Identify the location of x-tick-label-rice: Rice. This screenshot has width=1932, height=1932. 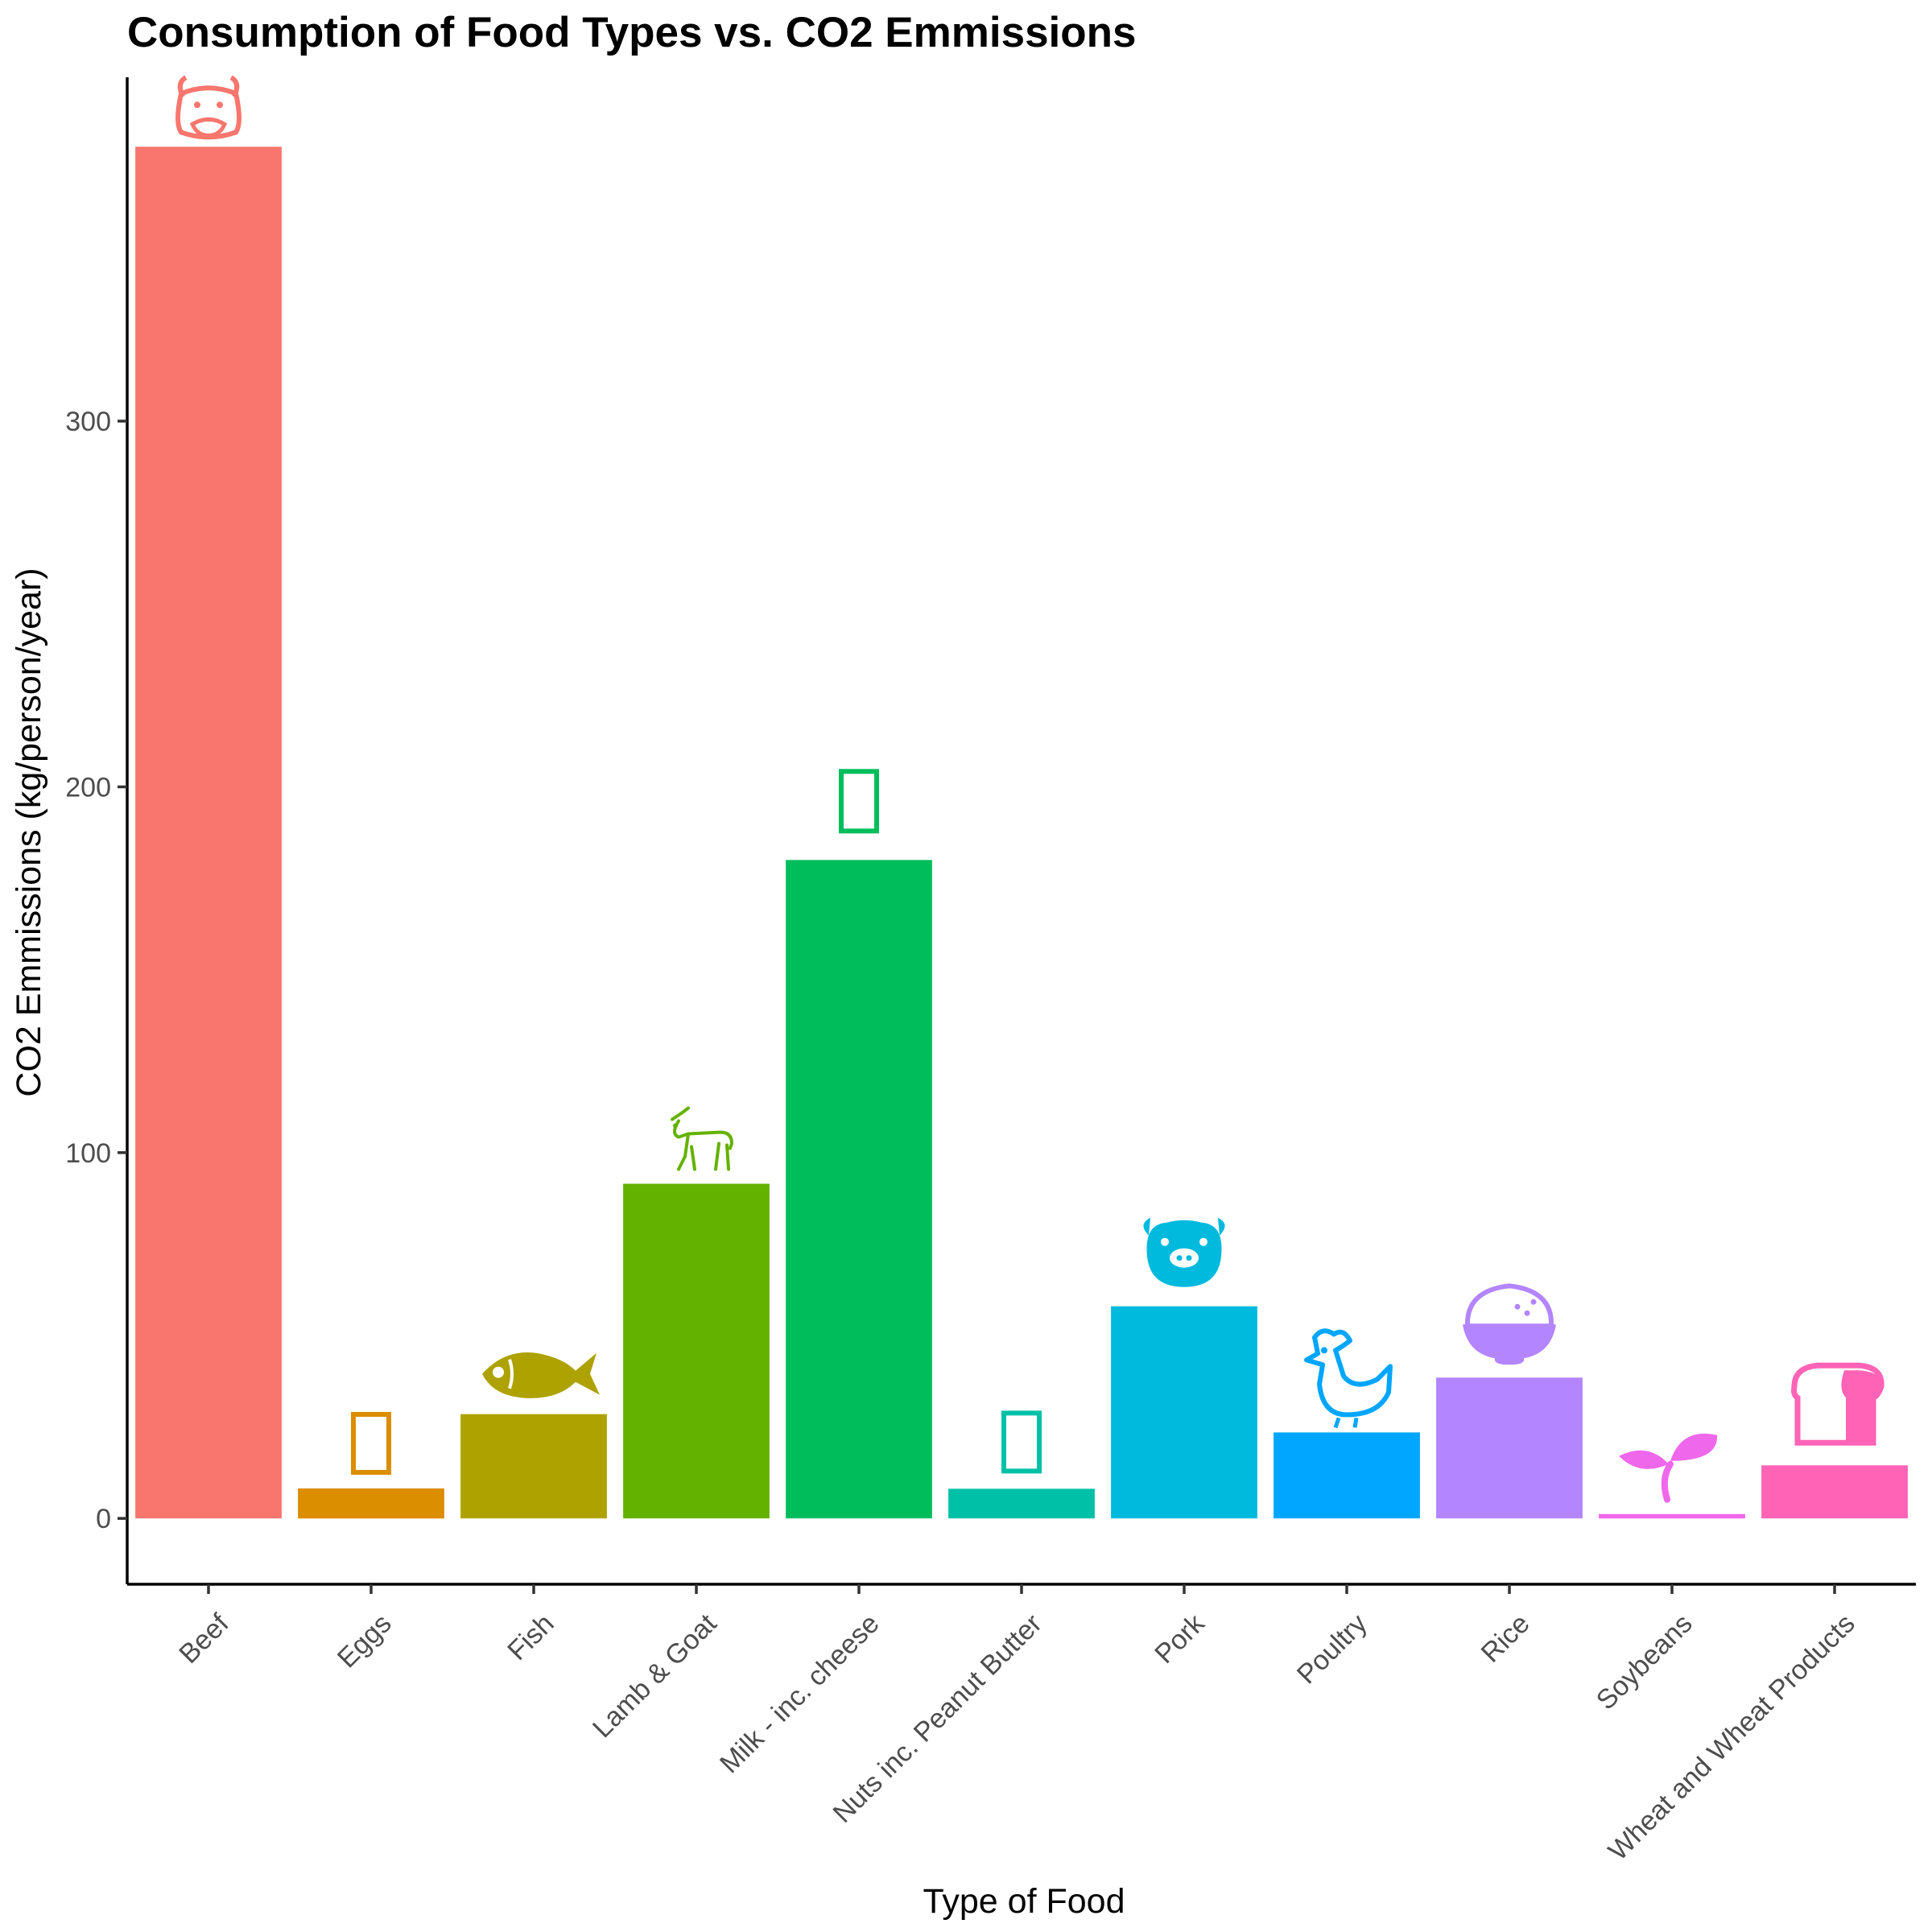
(1506, 1638).